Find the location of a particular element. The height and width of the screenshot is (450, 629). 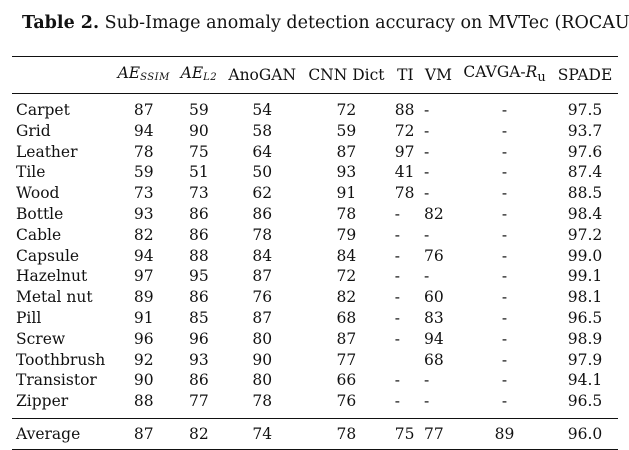

cell-spade: 98.1 is located at coordinates (585, 297).